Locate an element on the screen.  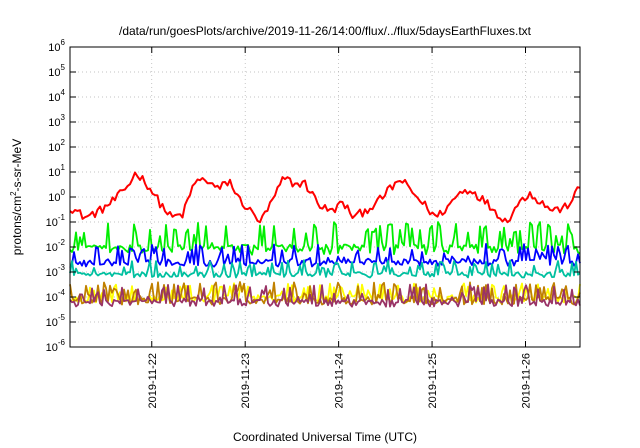
y-tick-label: 10⁰ is located at coordinates (56, 196).